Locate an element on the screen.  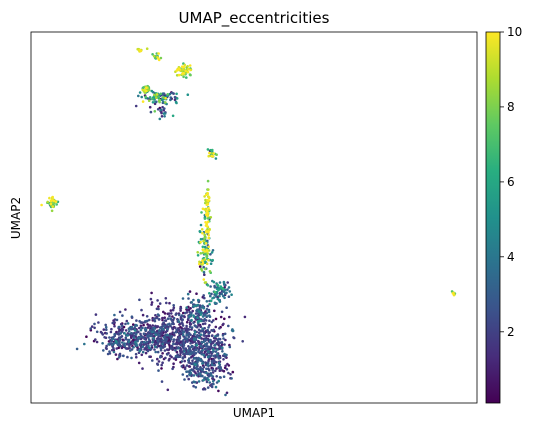
colorbar-tick-label: 6 is located at coordinates (511, 182).